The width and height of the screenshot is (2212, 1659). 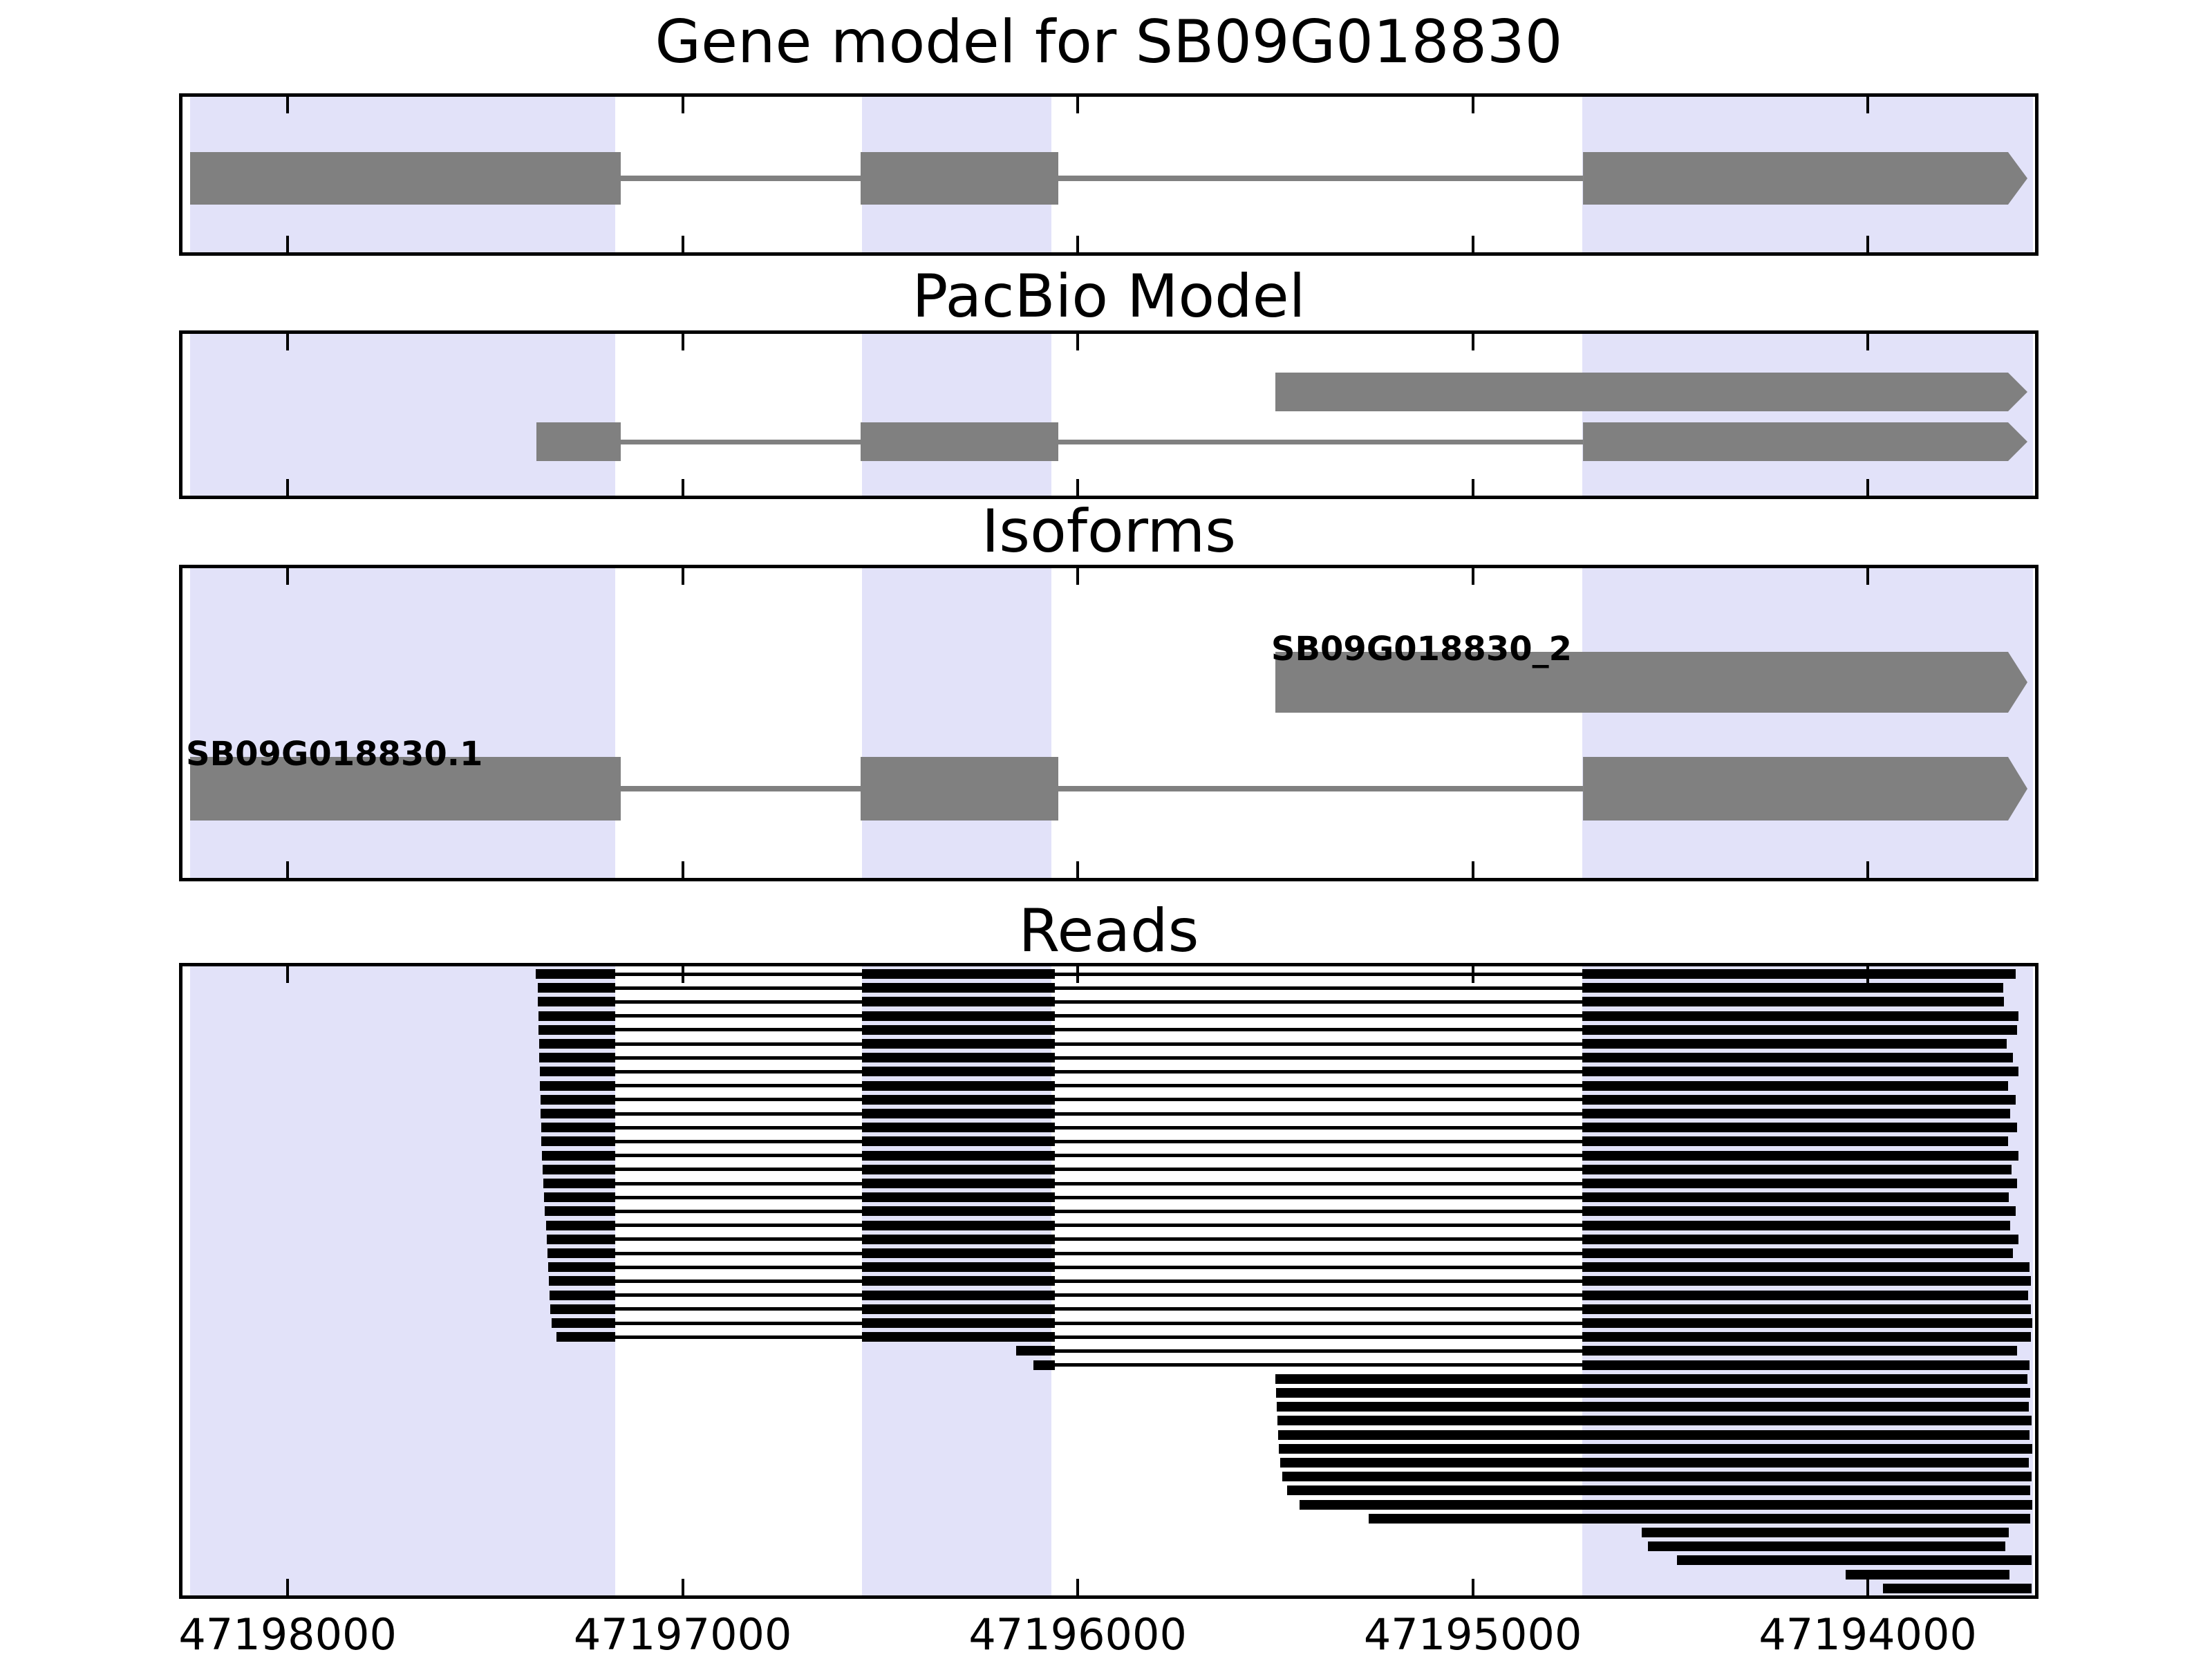 I want to click on panel-title-pacbio-model: PacBio Model, so click(x=1109, y=296).